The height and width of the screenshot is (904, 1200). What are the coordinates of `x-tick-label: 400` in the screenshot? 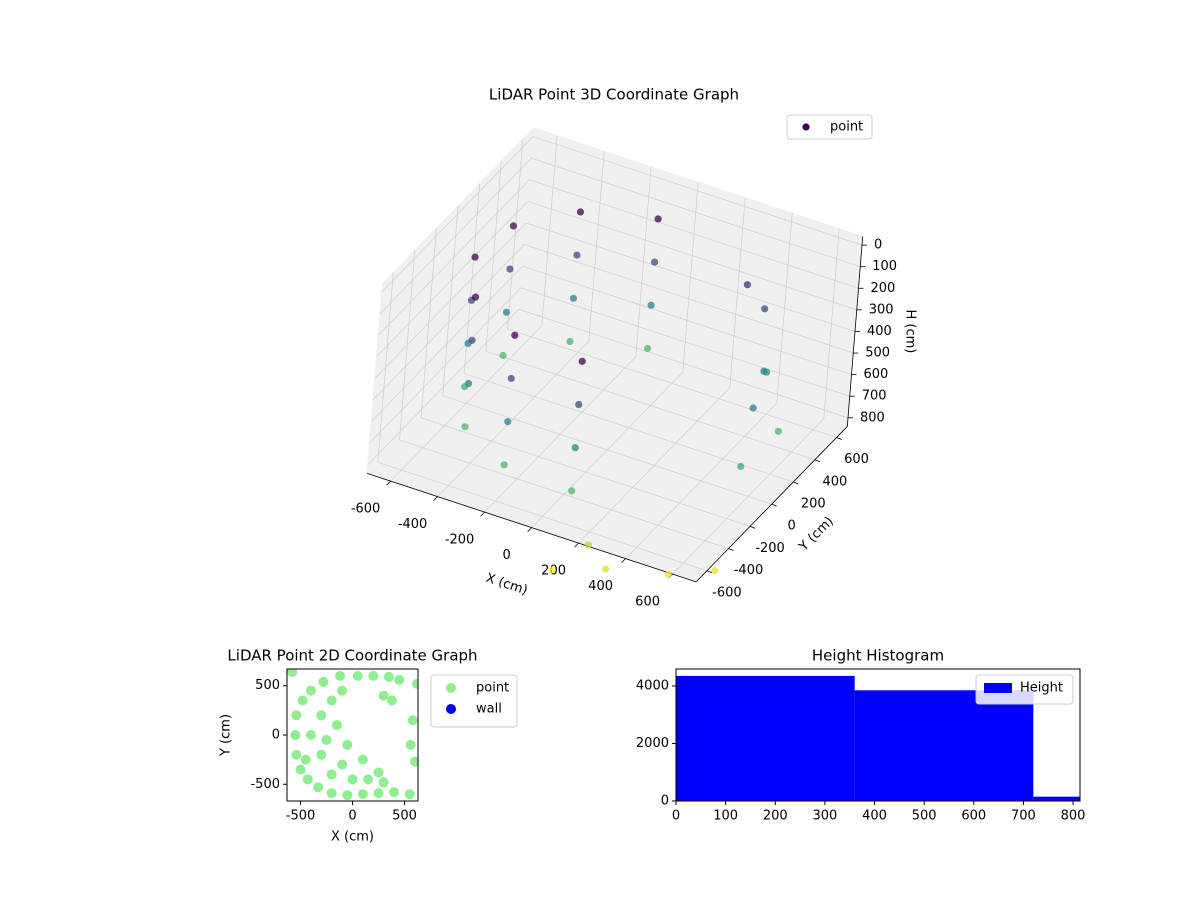 It's located at (600, 586).